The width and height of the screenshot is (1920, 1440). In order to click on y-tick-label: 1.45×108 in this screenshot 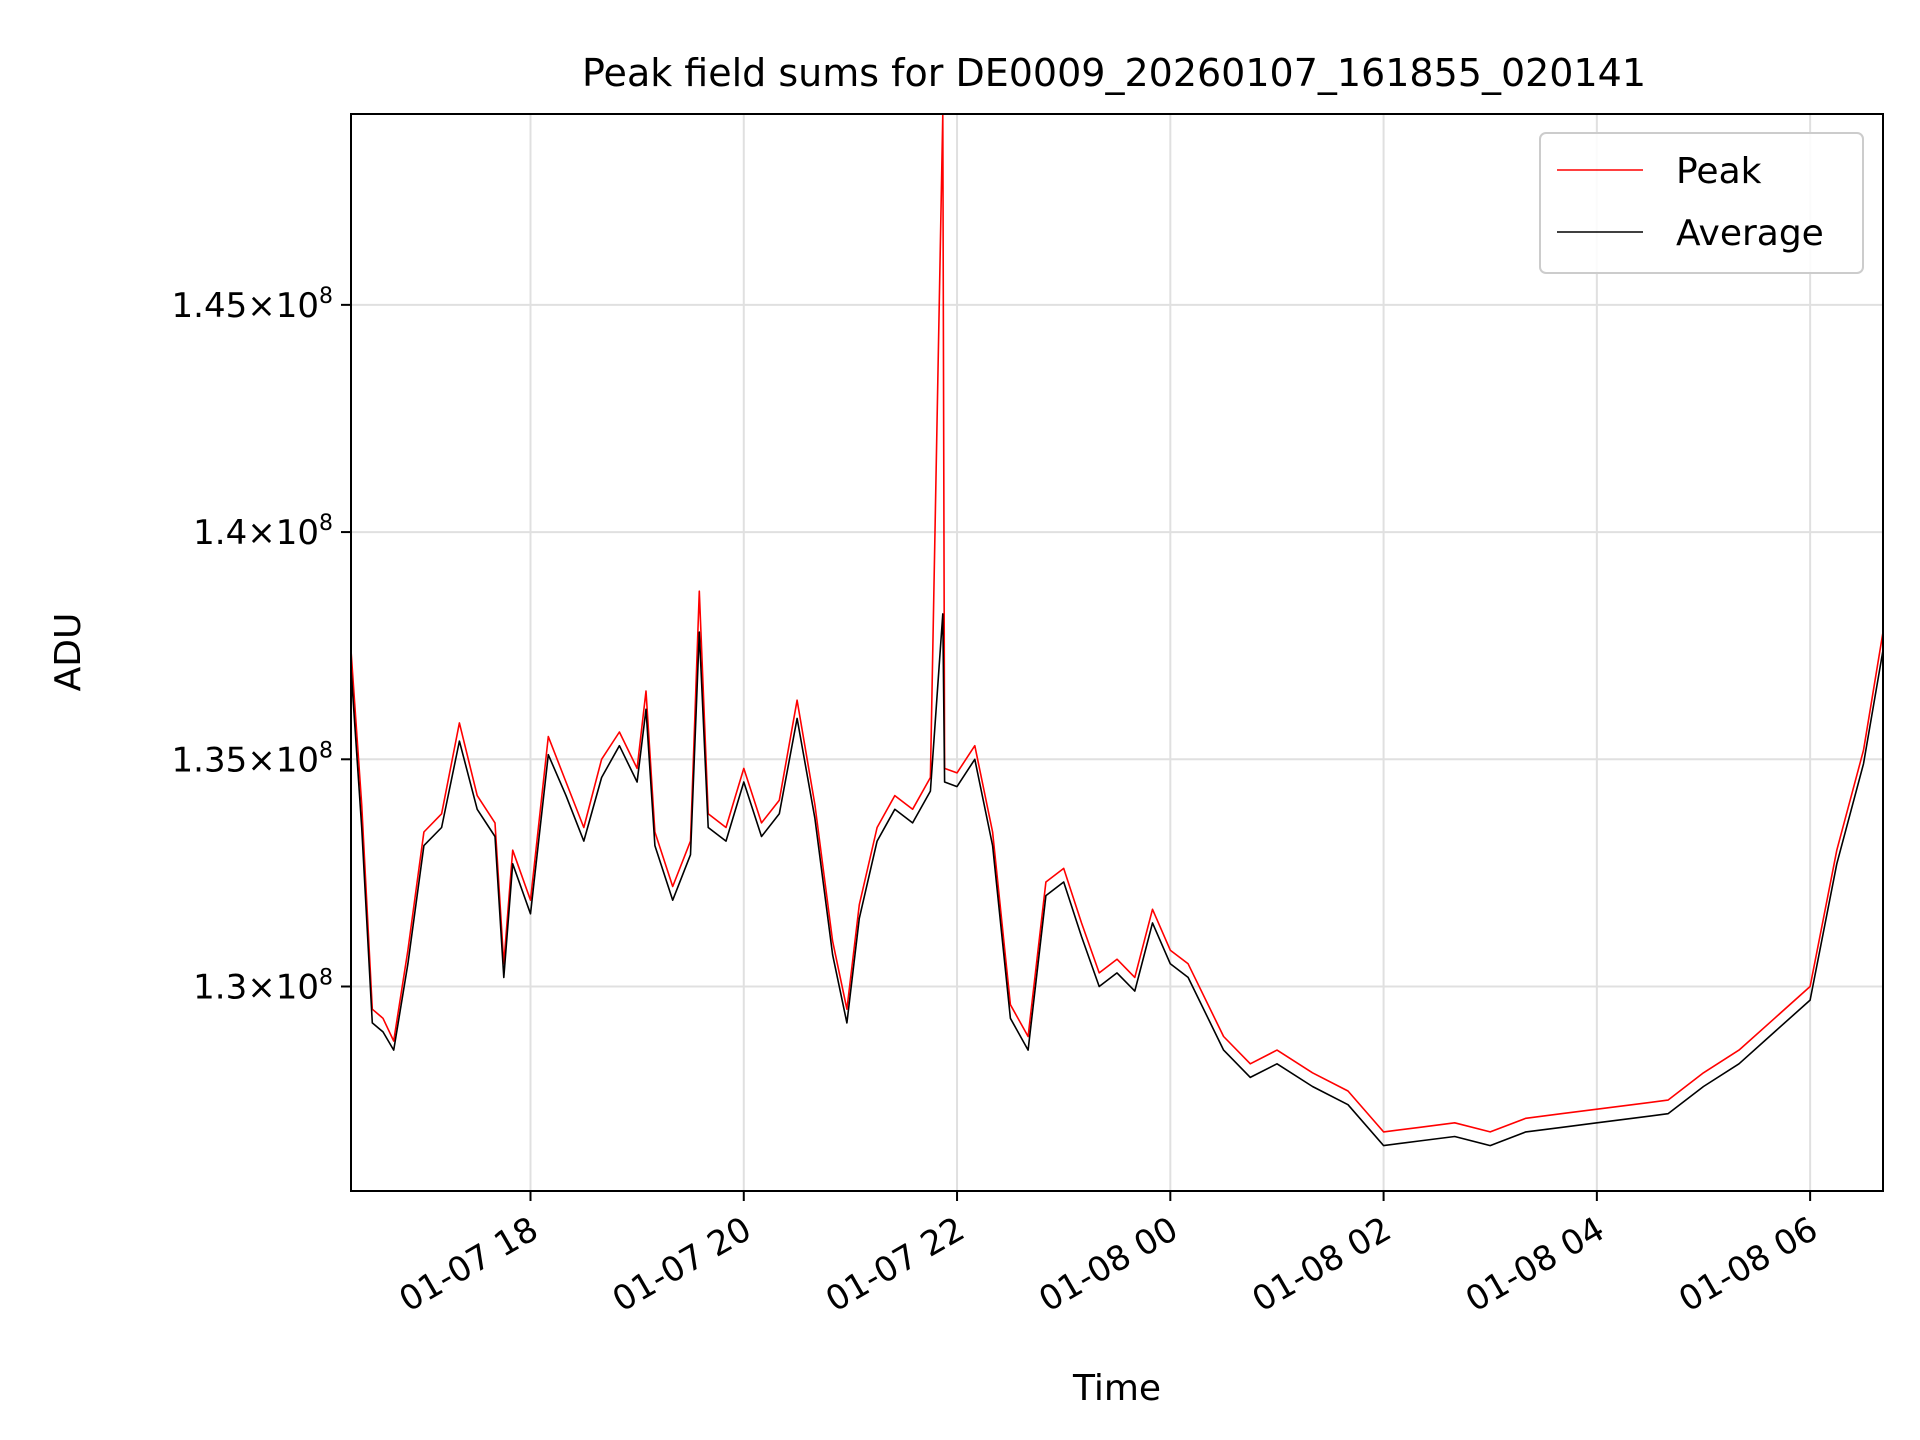, I will do `click(252, 305)`.